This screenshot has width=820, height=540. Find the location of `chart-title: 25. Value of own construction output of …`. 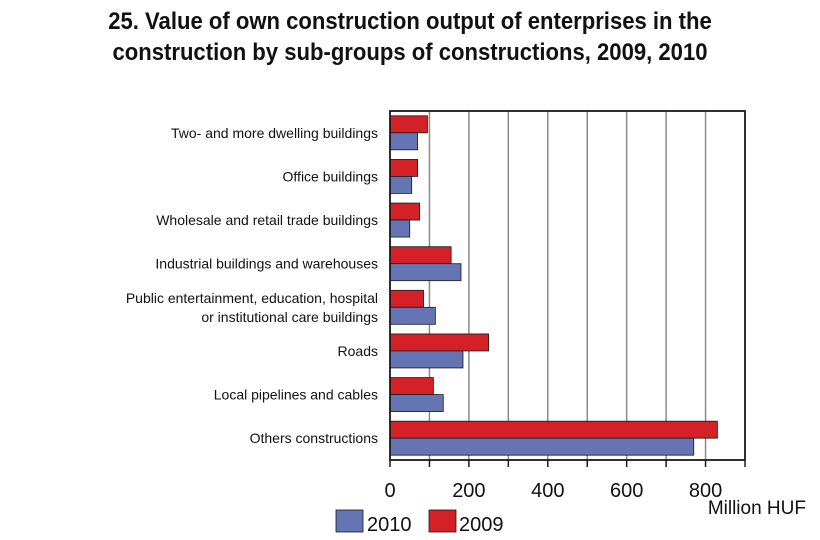

chart-title: 25. Value of own construction output of … is located at coordinates (410, 37).